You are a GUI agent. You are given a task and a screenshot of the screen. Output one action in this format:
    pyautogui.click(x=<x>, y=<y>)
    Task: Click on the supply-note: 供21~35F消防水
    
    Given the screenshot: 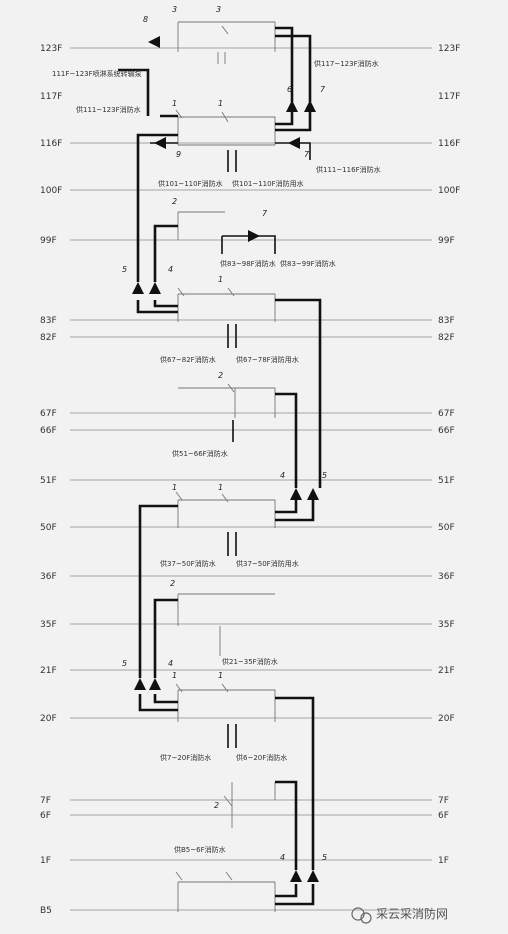 What is the action you would take?
    pyautogui.click(x=250, y=661)
    